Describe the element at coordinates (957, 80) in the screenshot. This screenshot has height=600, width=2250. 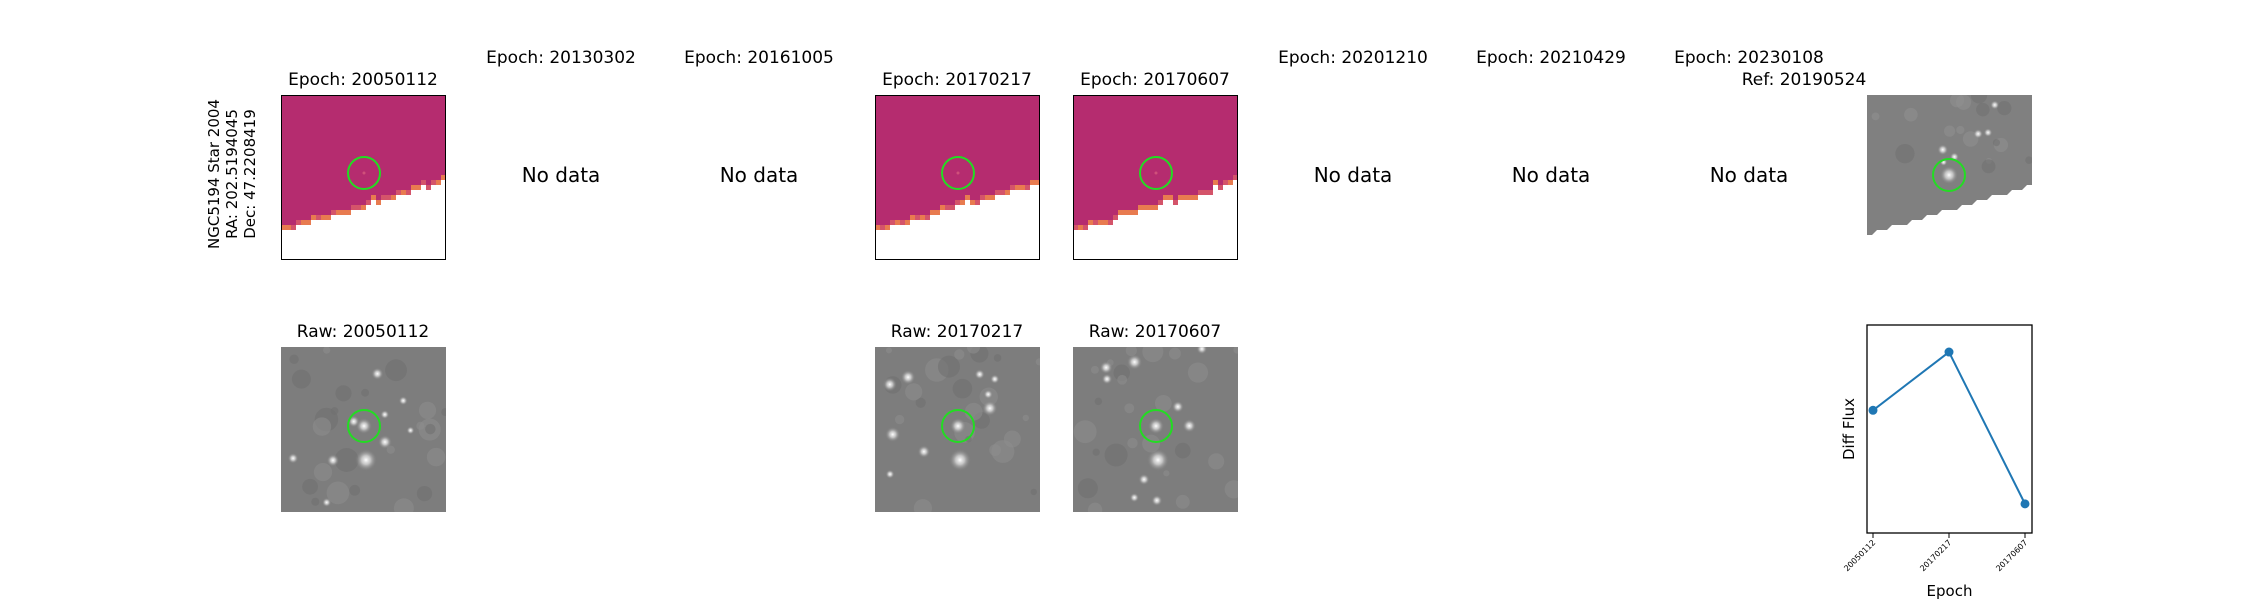
I see `epoch-title: Epoch: 20170217` at that location.